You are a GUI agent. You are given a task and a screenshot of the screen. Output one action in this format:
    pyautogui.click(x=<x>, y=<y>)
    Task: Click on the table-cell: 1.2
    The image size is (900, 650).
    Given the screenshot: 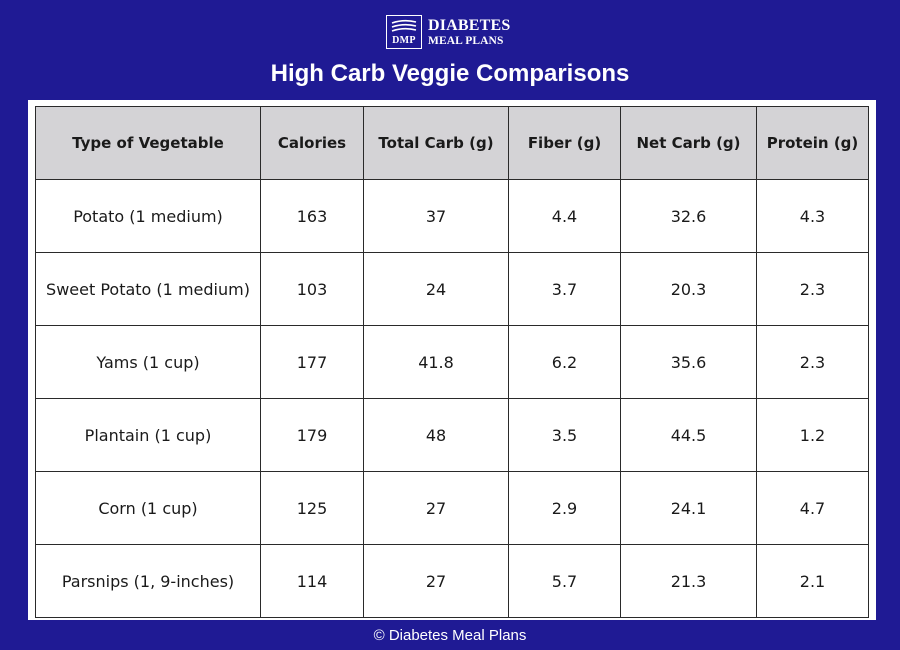 What is the action you would take?
    pyautogui.click(x=812, y=435)
    